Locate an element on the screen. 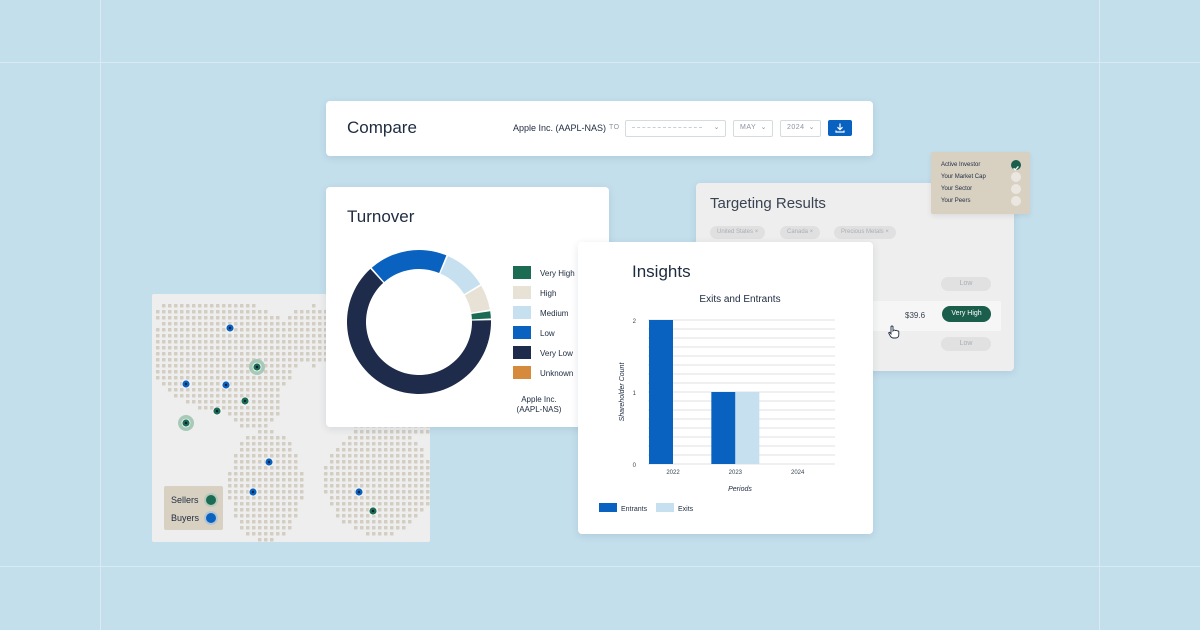 This screenshot has height=630, width=1200. bar-entrants-2022 is located at coordinates (661, 392).